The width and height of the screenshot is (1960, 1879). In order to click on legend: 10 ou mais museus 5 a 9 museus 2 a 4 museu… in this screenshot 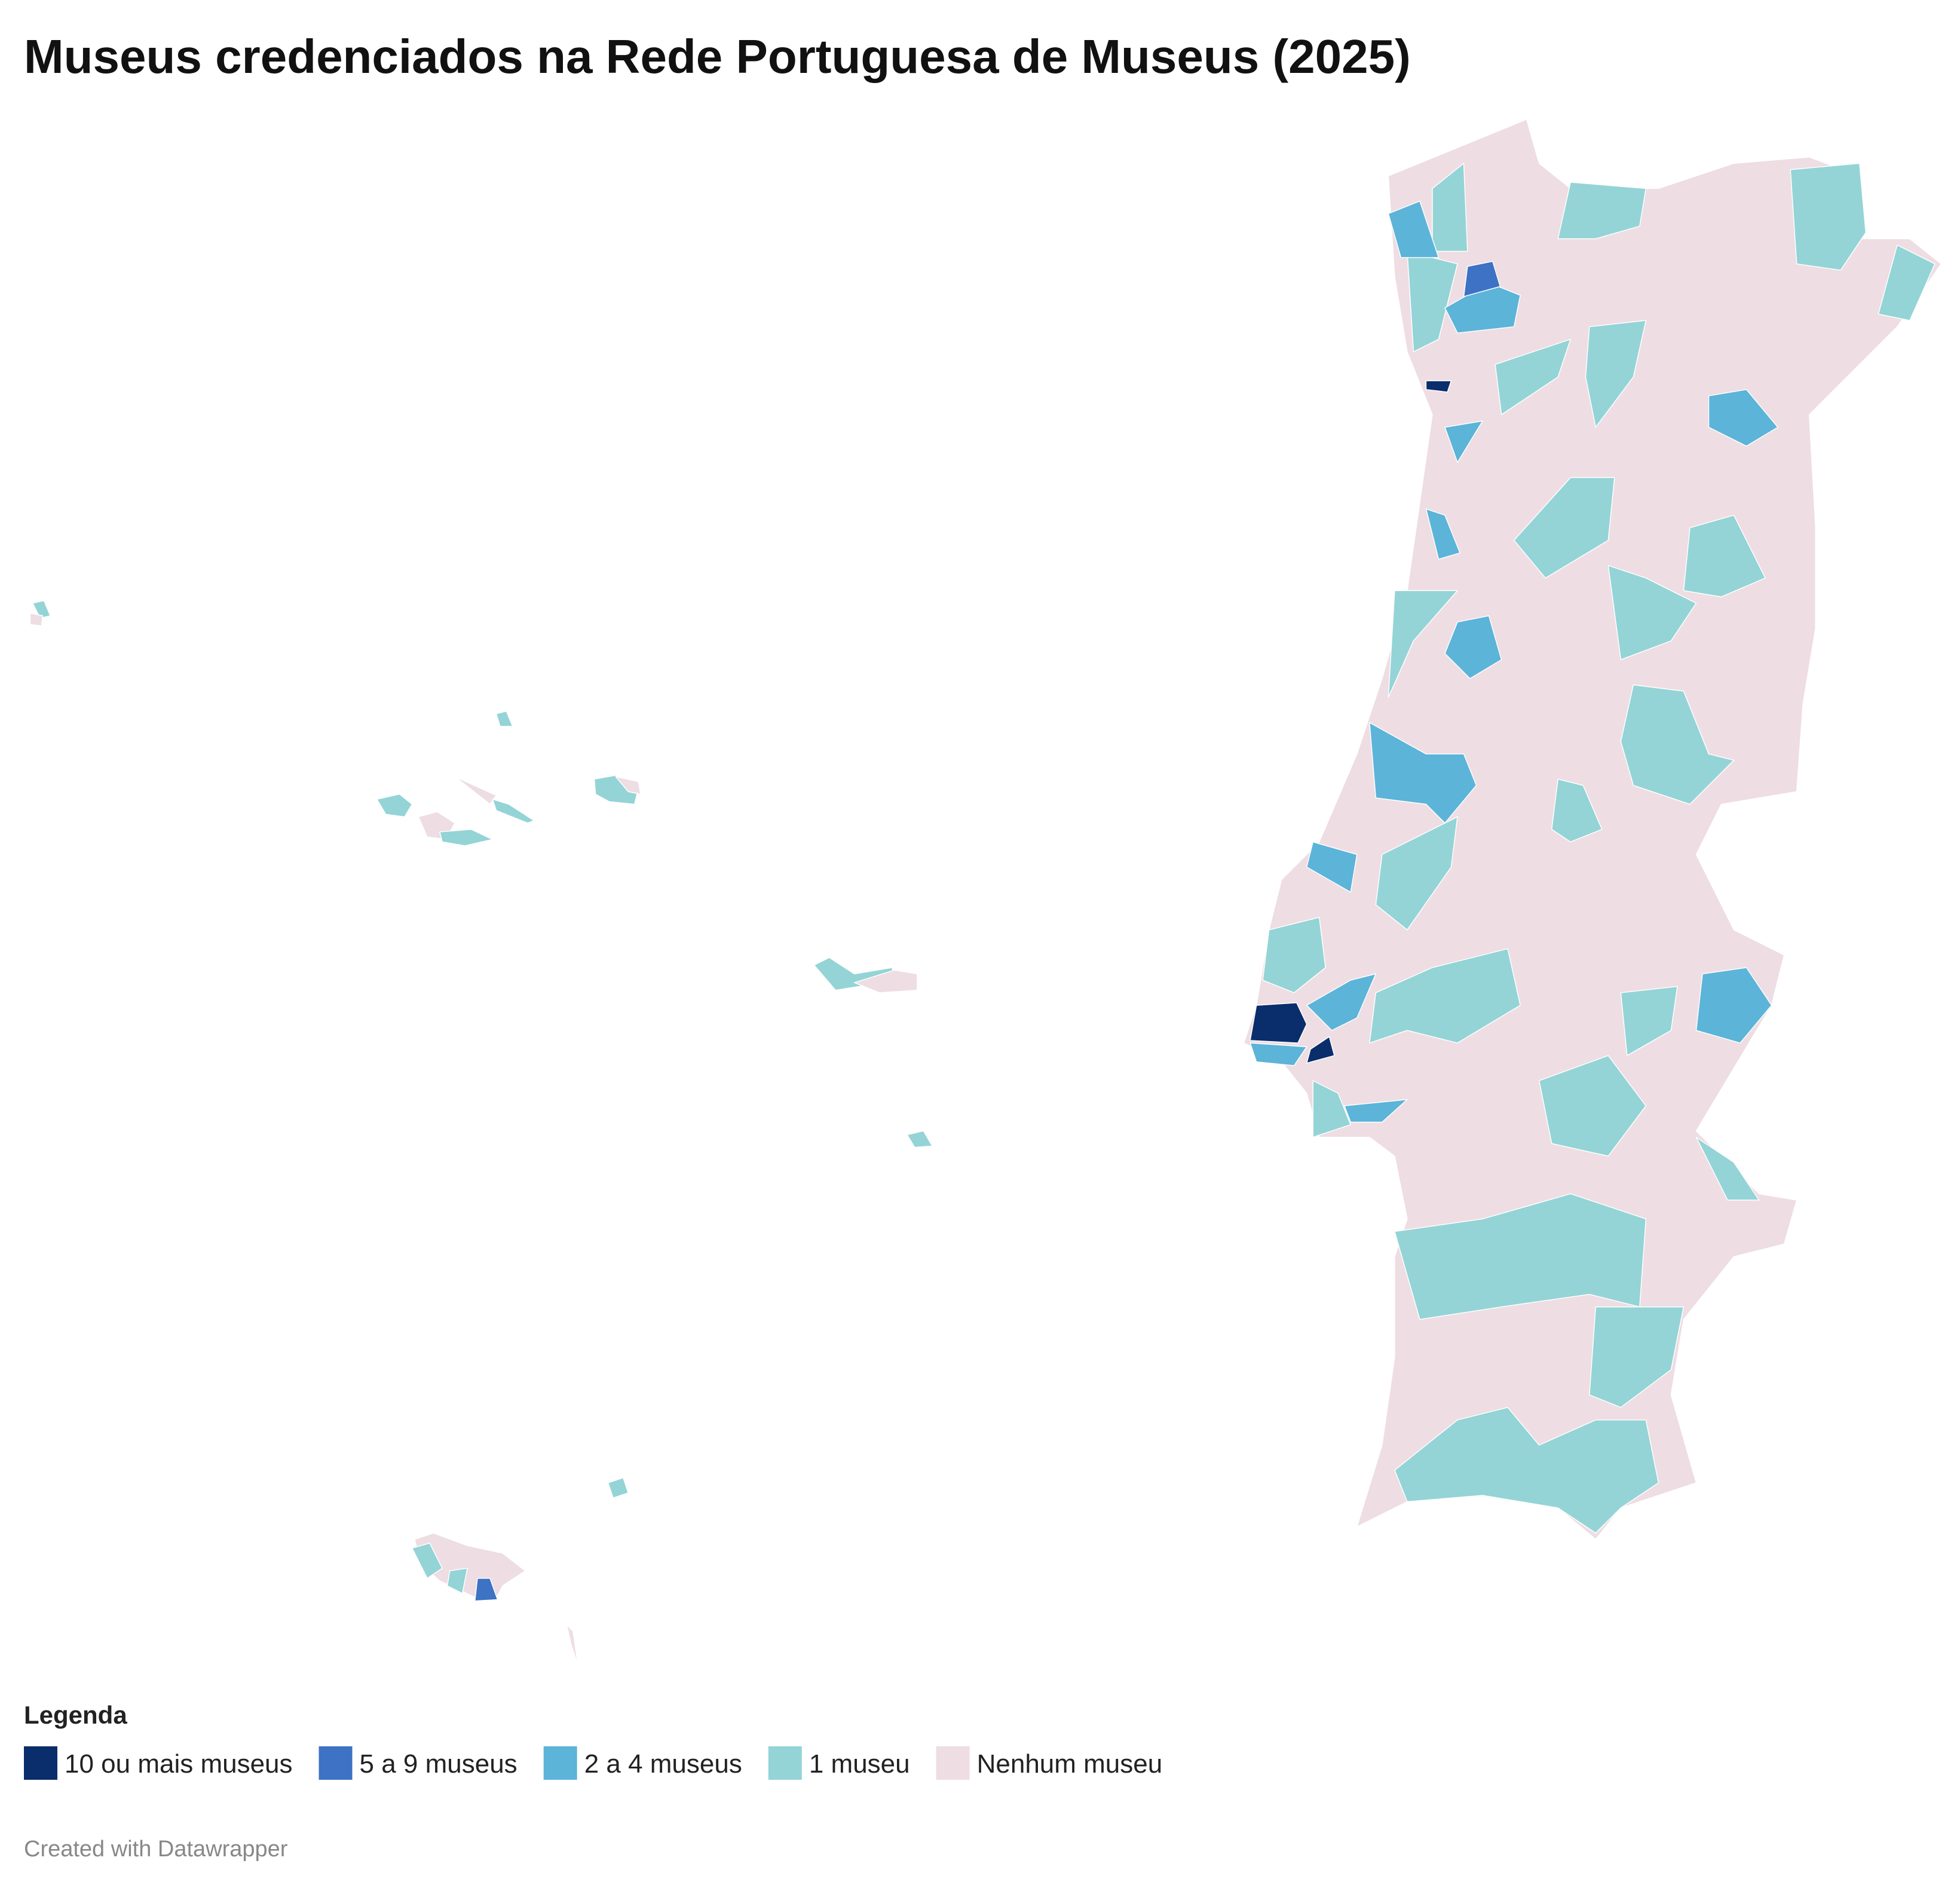, I will do `click(593, 1763)`.